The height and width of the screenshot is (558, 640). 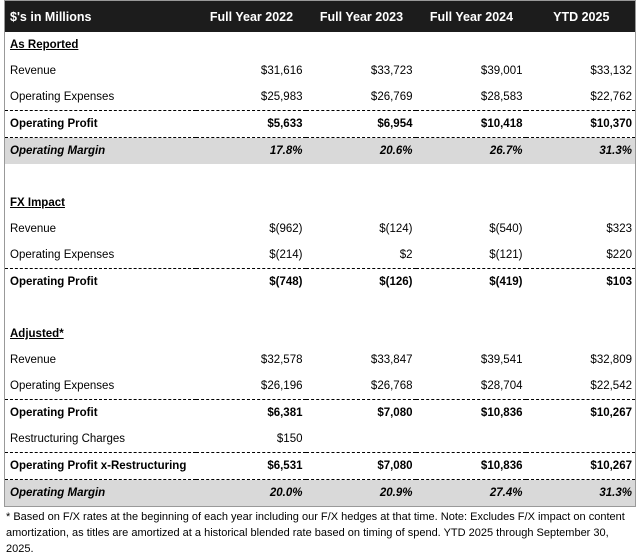 I want to click on data-row: Operating Profit $(748) $(126) $(419) $103, so click(x=320, y=281).